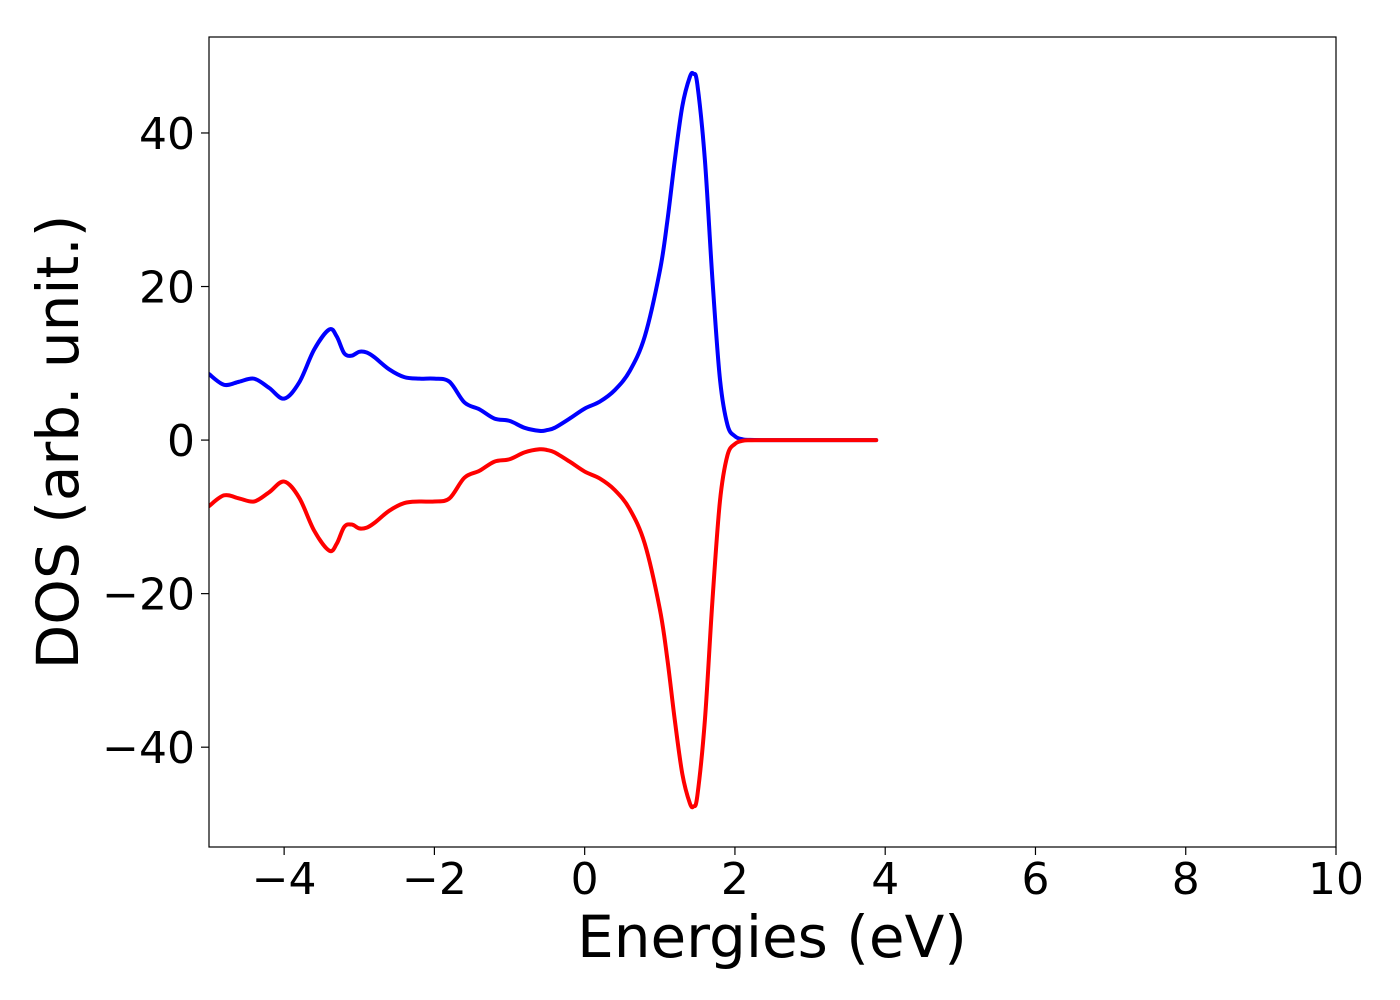 The width and height of the screenshot is (1400, 1000). I want to click on x-axis-label: Energies (eV), so click(772, 937).